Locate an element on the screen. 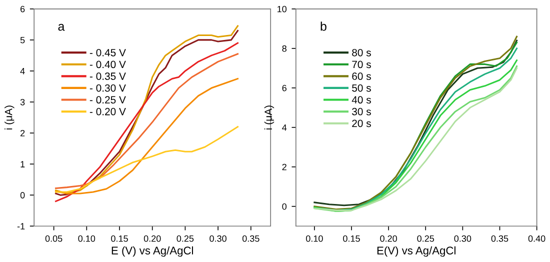 This screenshot has width=550, height=262. legend-label: 70 s is located at coordinates (361, 64).